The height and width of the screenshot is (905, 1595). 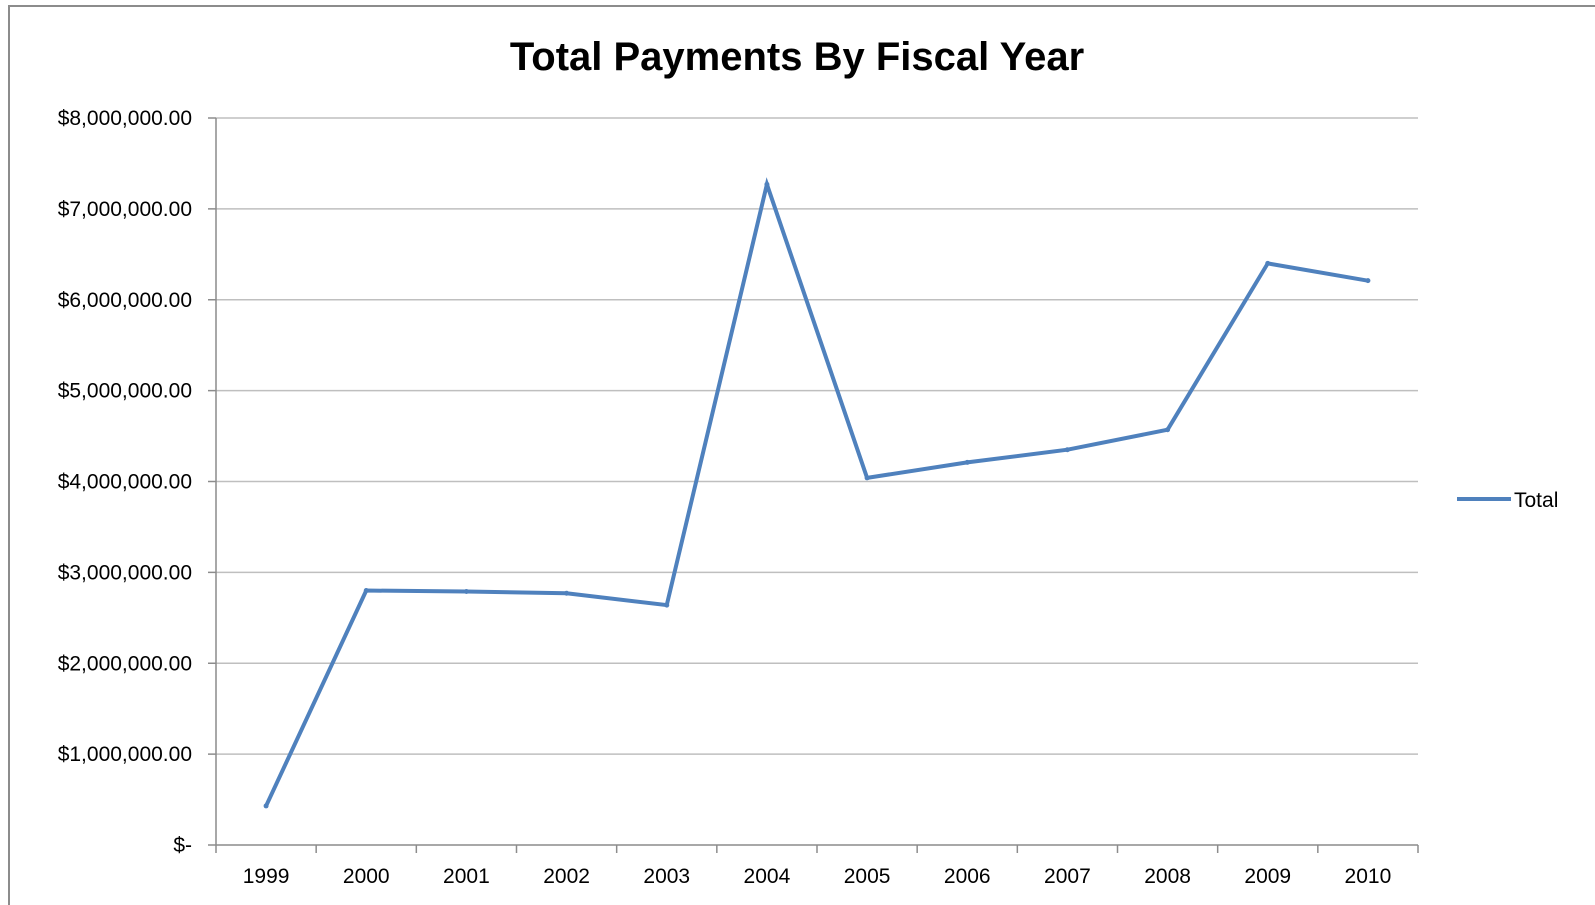 I want to click on y-tick-label: $2,000,000.00, so click(x=125, y=663).